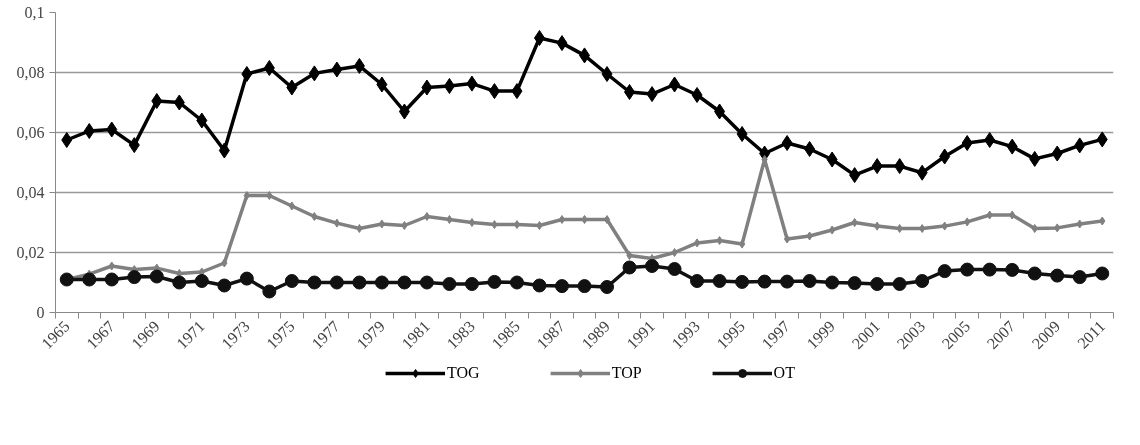 The image size is (1140, 445). What do you see at coordinates (641, 335) in the screenshot?
I see `x-tick-label: 1991` at bounding box center [641, 335].